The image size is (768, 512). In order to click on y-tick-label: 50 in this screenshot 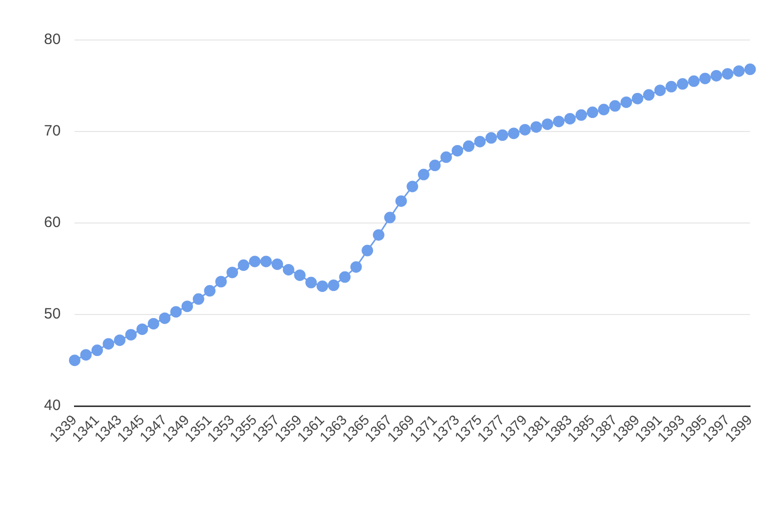, I will do `click(52, 314)`.